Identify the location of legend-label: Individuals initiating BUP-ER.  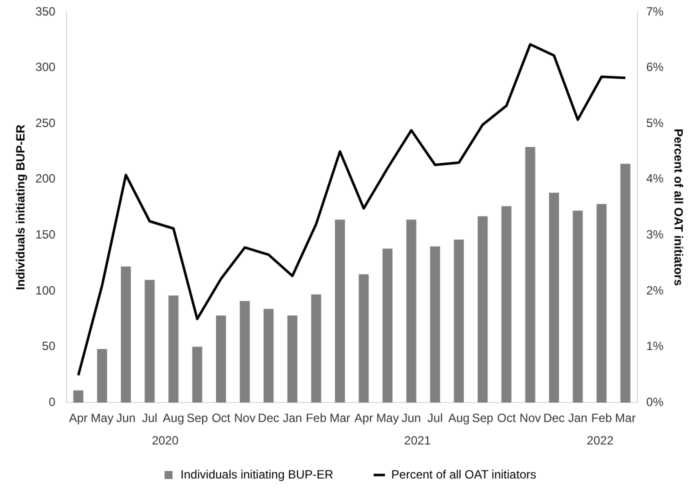
(257, 474).